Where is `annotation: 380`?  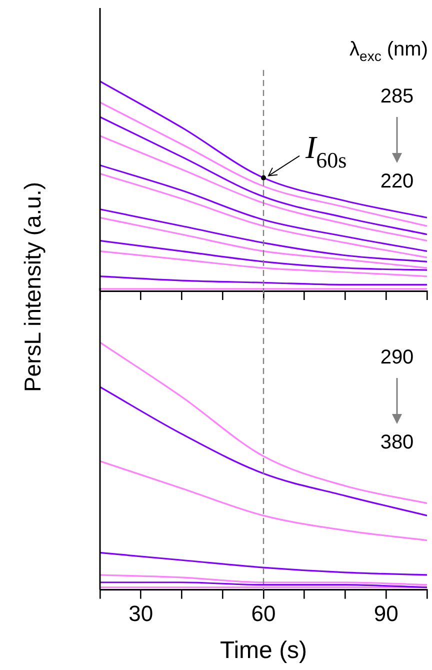 annotation: 380 is located at coordinates (397, 443).